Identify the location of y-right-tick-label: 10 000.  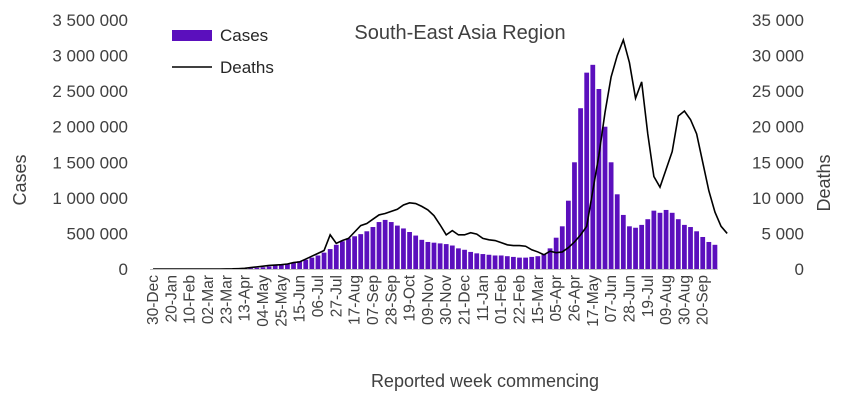
(778, 198).